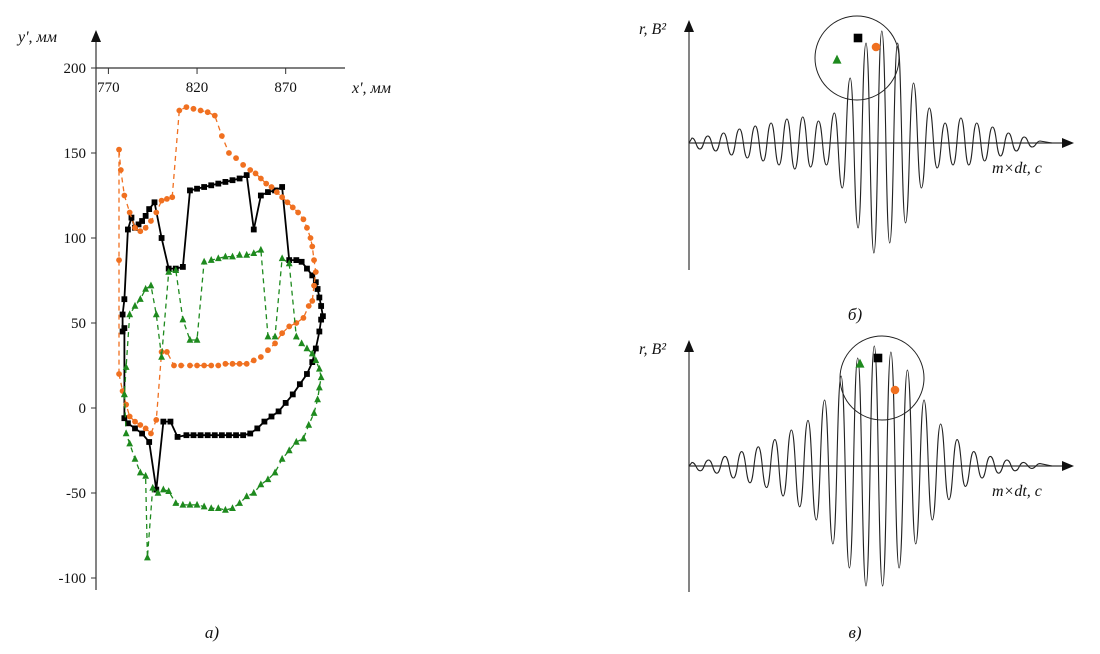  Describe the element at coordinates (371, 88) in the screenshot. I see `panel-a-x-label: x', мм` at that location.